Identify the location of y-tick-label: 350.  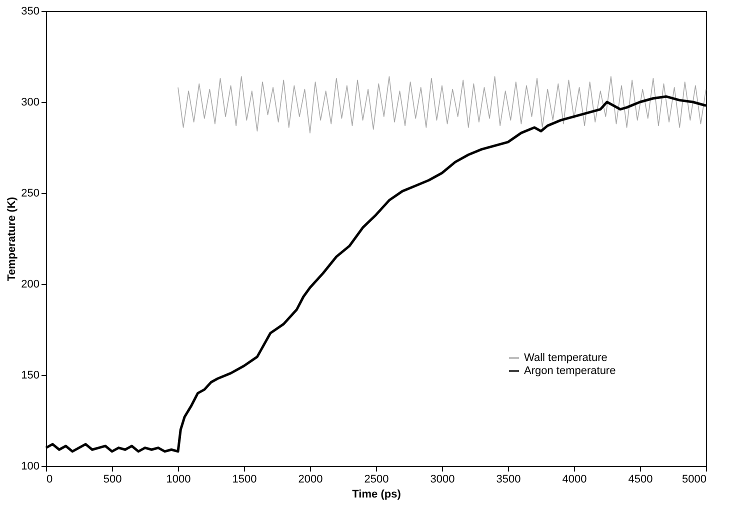
(30, 12).